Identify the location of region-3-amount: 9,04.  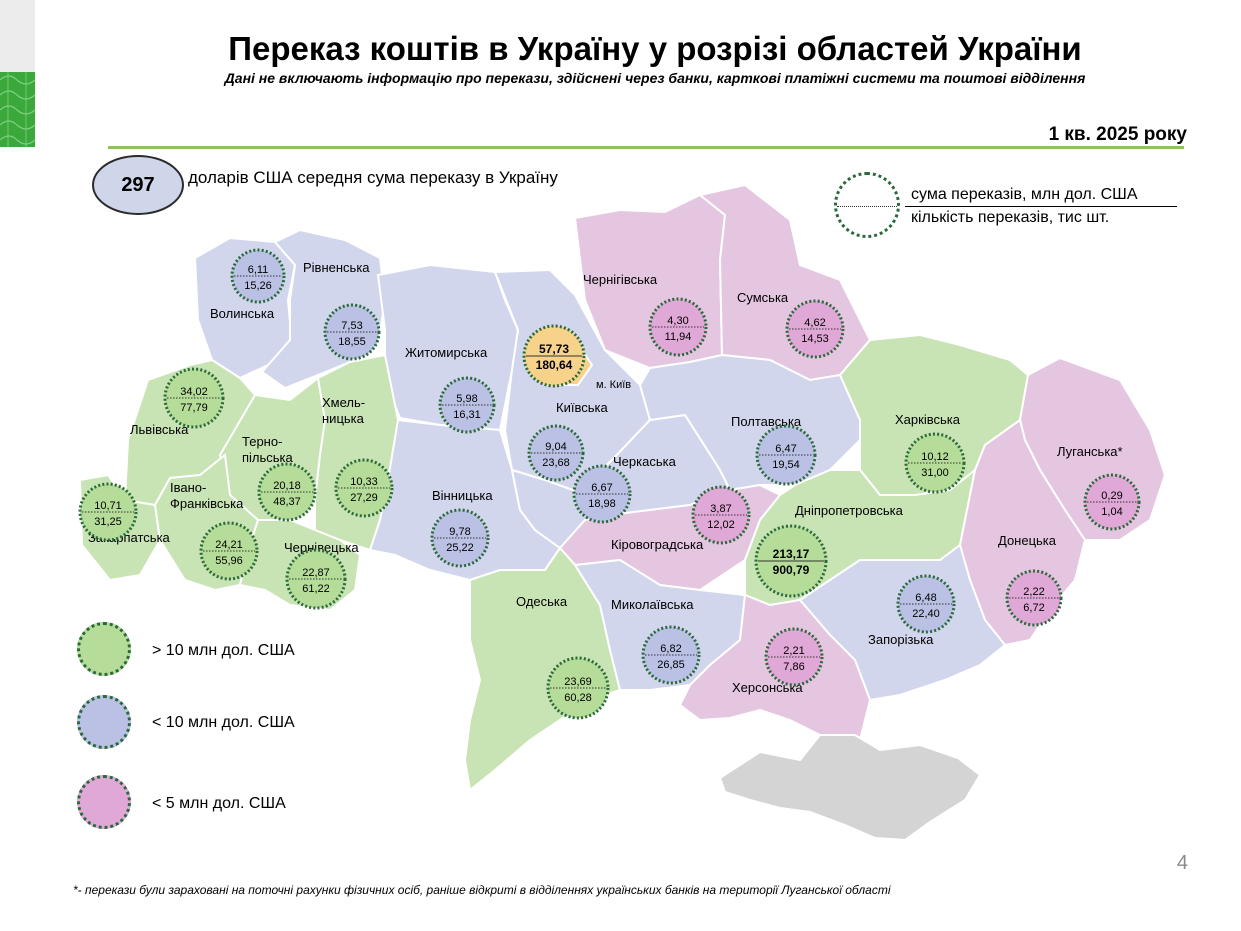
(555, 447).